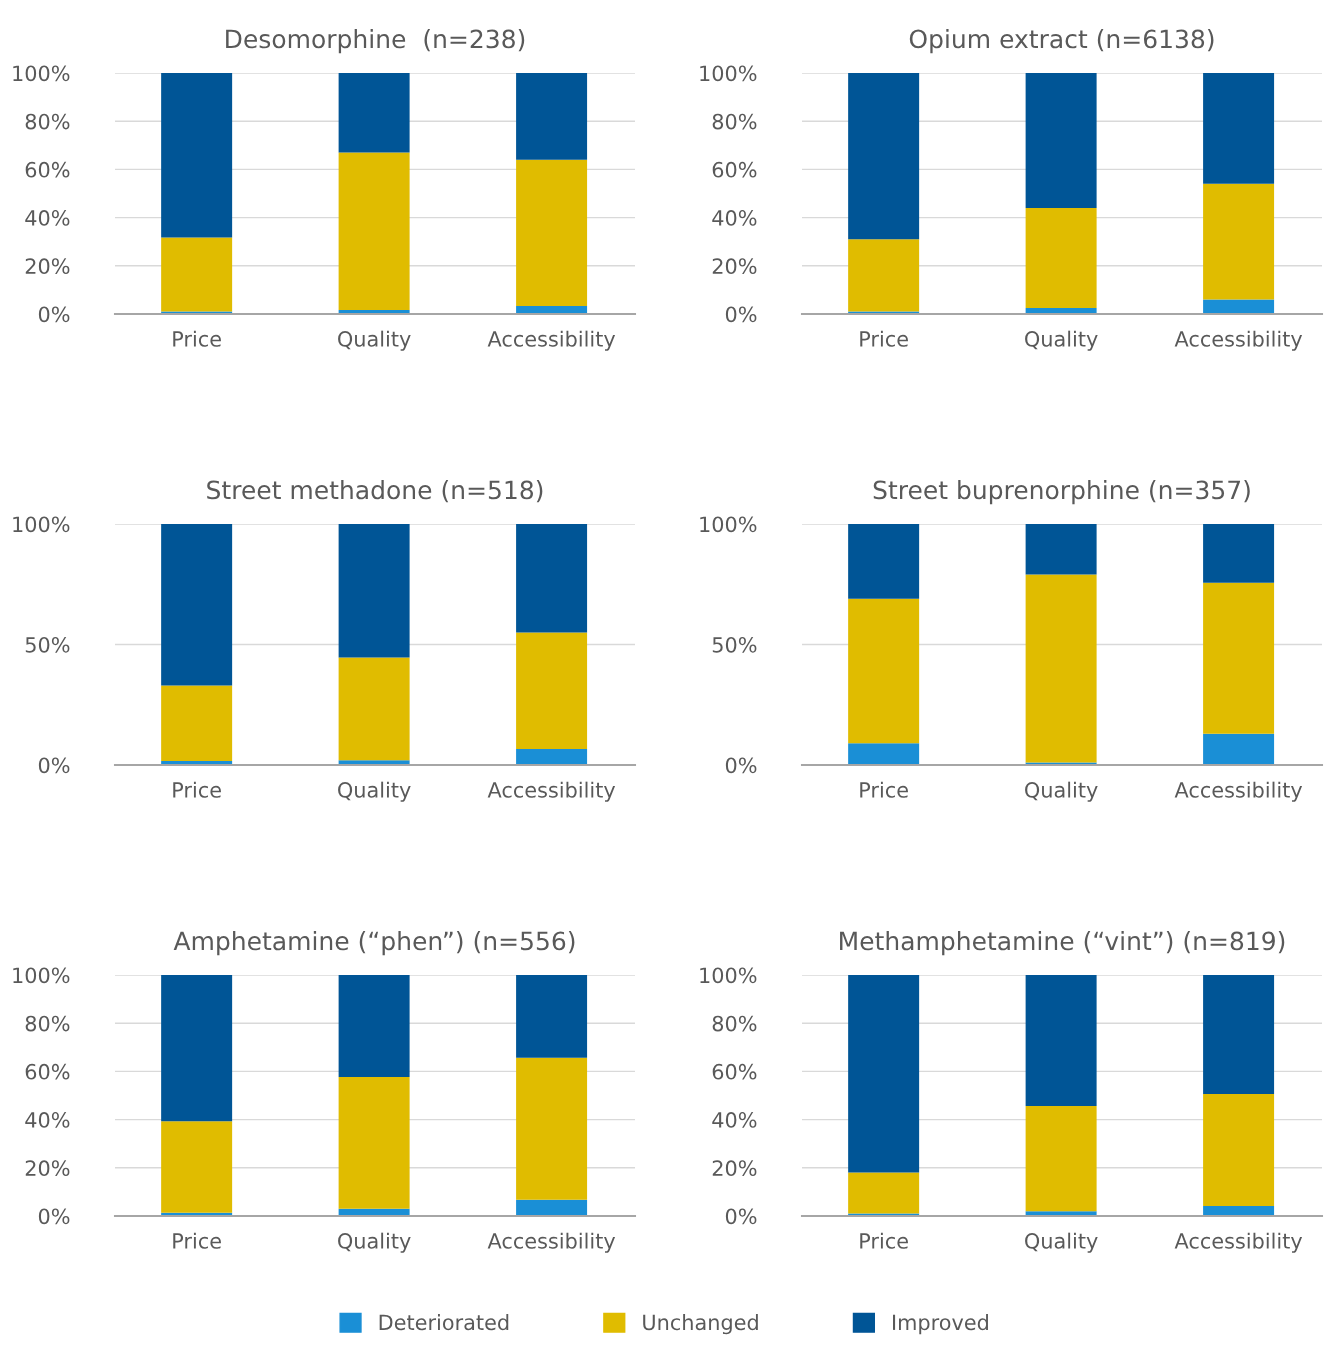 This screenshot has height=1353, width=1330. Describe the element at coordinates (1061, 41) in the screenshot. I see `chart-title: Opium extract (n=6138)` at that location.